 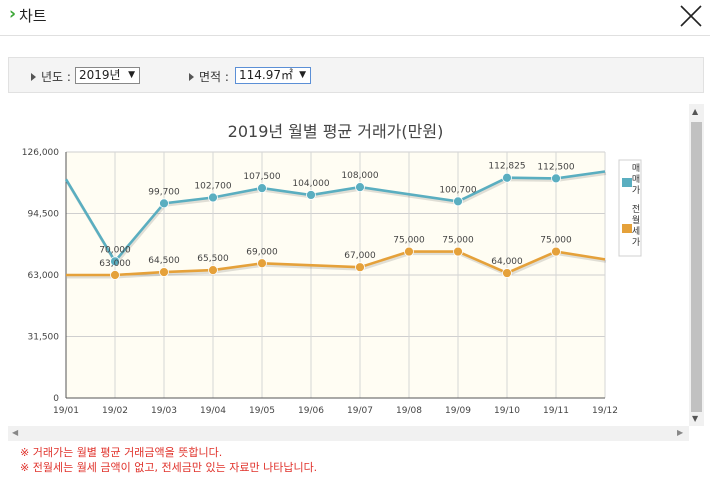 What do you see at coordinates (695, 111) in the screenshot?
I see `scroll-up-icon: ▲` at bounding box center [695, 111].